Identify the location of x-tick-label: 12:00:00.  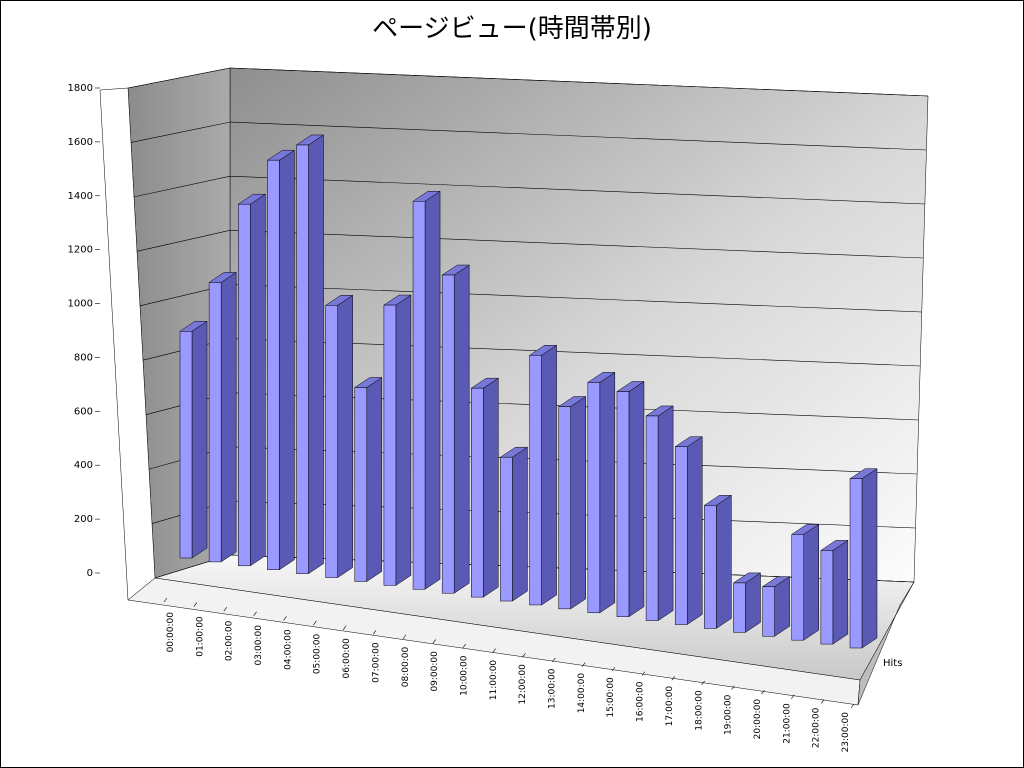
(523, 684).